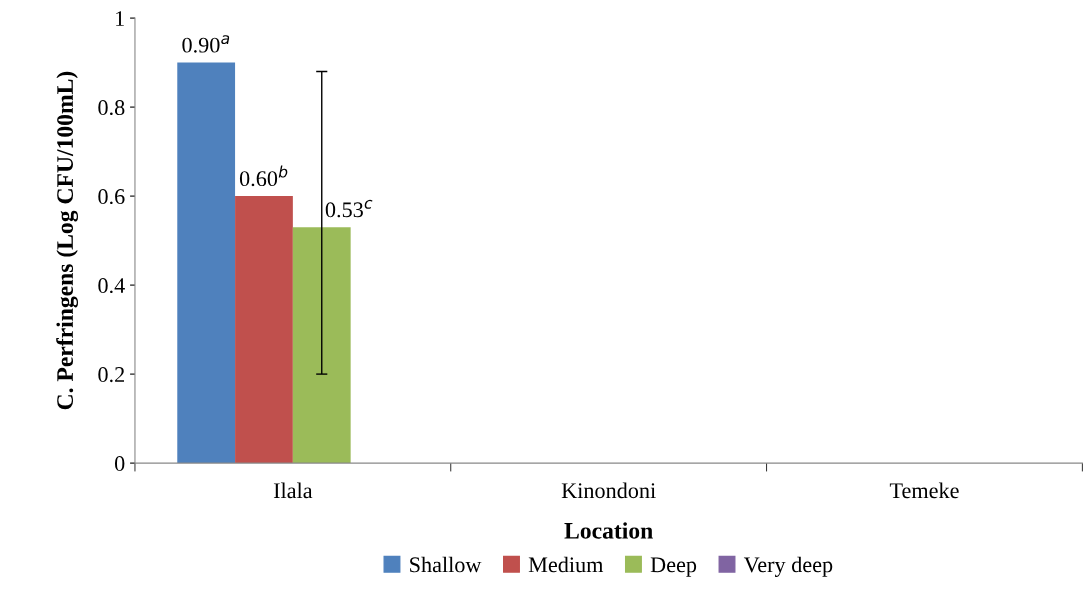 Image resolution: width=1084 pixels, height=603 pixels. What do you see at coordinates (924, 490) in the screenshot?
I see `x-tick-label: Temeke` at bounding box center [924, 490].